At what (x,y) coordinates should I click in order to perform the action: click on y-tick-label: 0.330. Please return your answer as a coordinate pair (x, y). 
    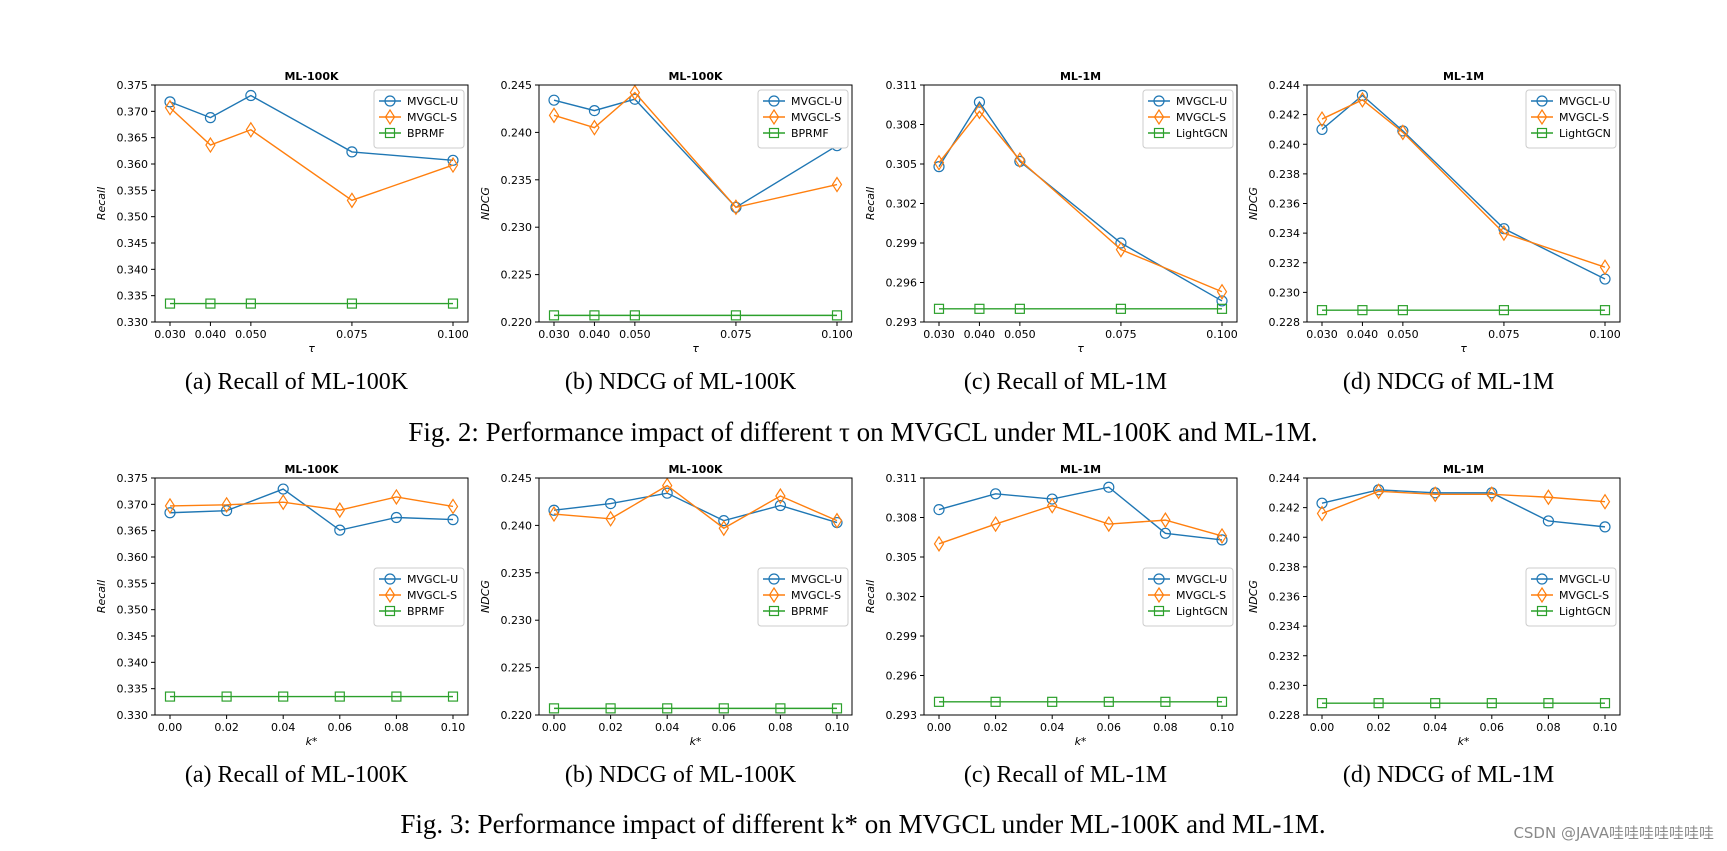
    Looking at the image, I should click on (133, 322).